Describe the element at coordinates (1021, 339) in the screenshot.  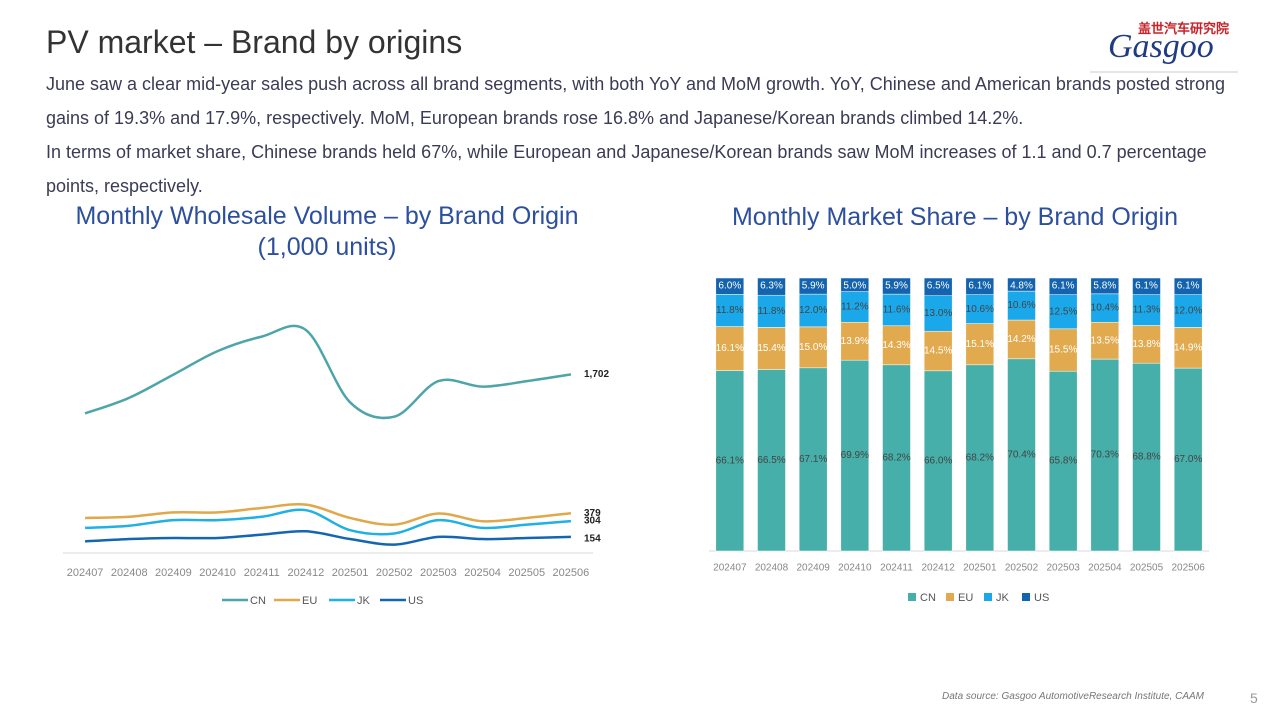
I see `data-label: 14.2%` at that location.